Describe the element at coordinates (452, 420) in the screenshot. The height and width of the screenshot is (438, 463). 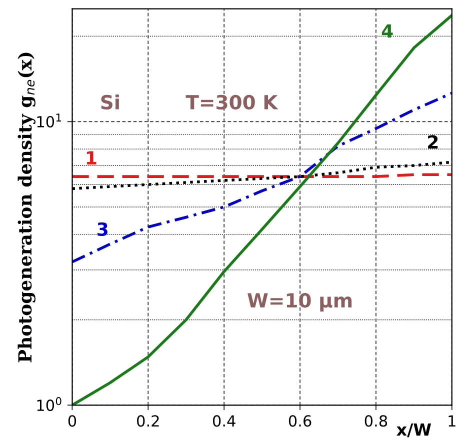
I see `x-tick-label: 1` at that location.